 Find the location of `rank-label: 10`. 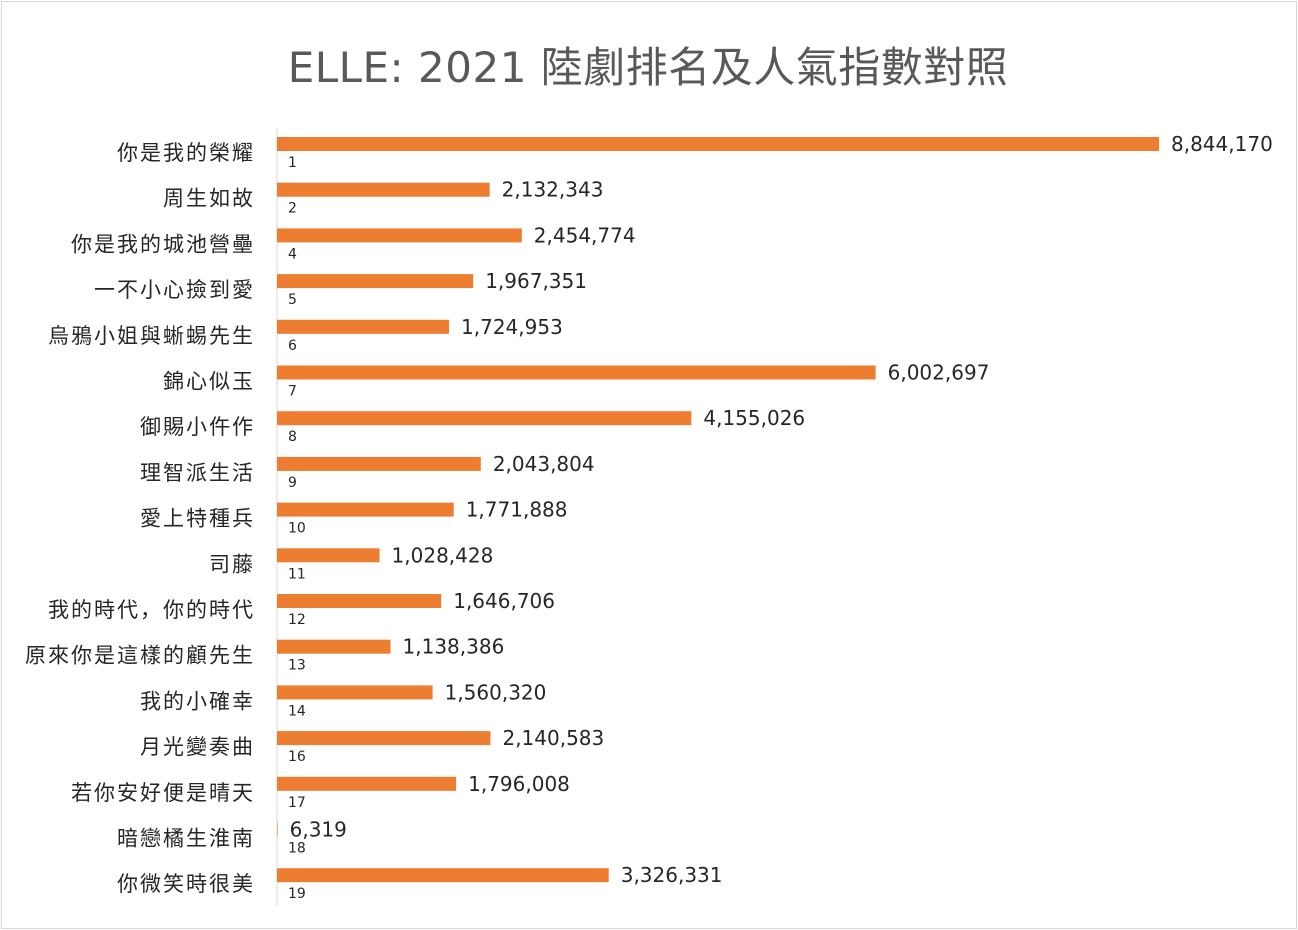

rank-label: 10 is located at coordinates (297, 529).